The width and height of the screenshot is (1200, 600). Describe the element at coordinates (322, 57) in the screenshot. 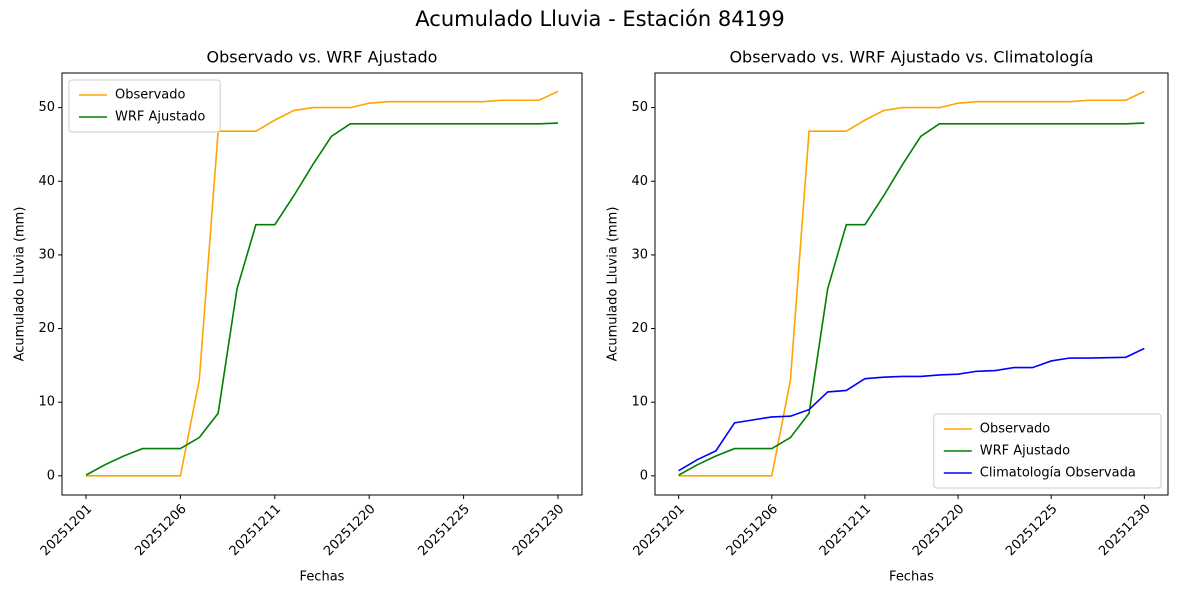

I see `axes-title: Observado vs. WRF Ajustado` at that location.